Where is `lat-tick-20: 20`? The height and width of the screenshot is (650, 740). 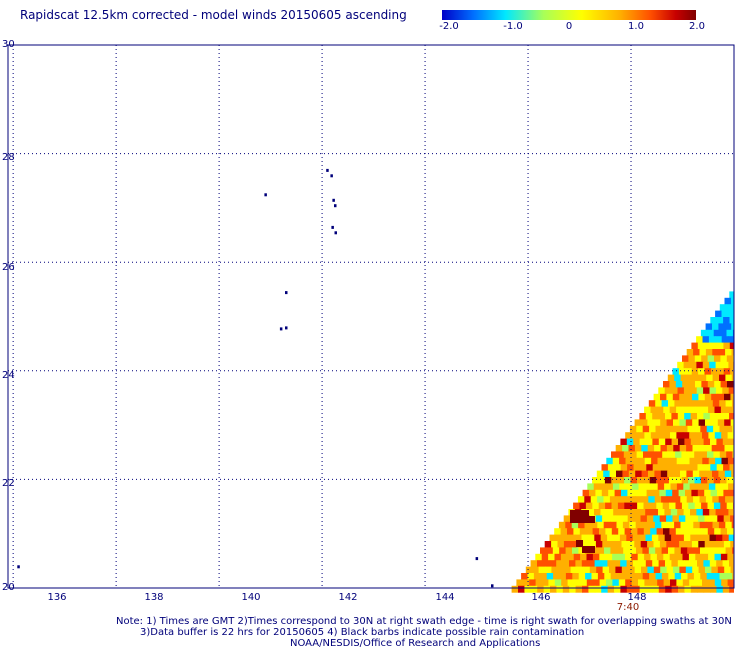 lat-tick-20: 20 is located at coordinates (8, 587).